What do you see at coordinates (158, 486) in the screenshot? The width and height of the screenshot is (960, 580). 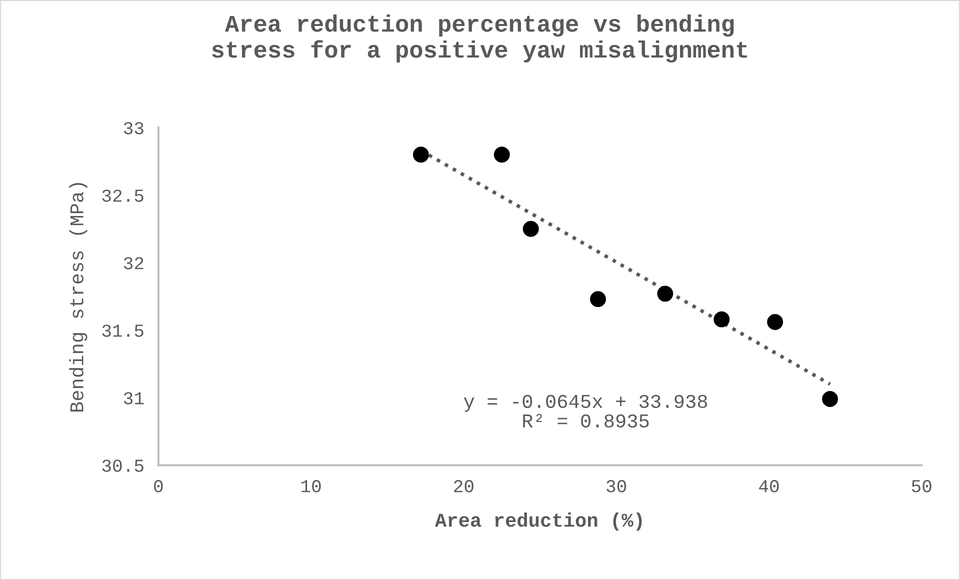 I see `x-tick-label: 0` at bounding box center [158, 486].